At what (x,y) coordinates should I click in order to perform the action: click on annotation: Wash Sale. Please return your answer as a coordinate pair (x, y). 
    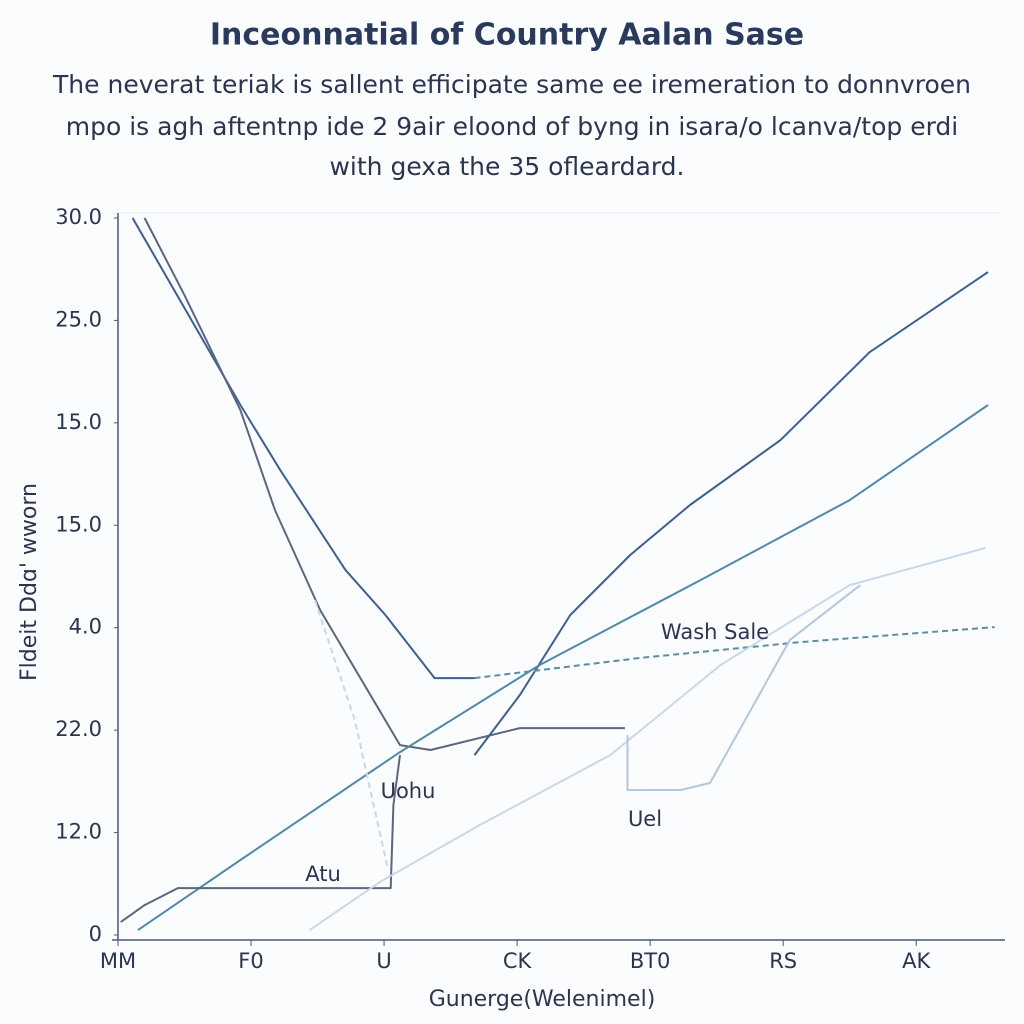
    Looking at the image, I should click on (715, 632).